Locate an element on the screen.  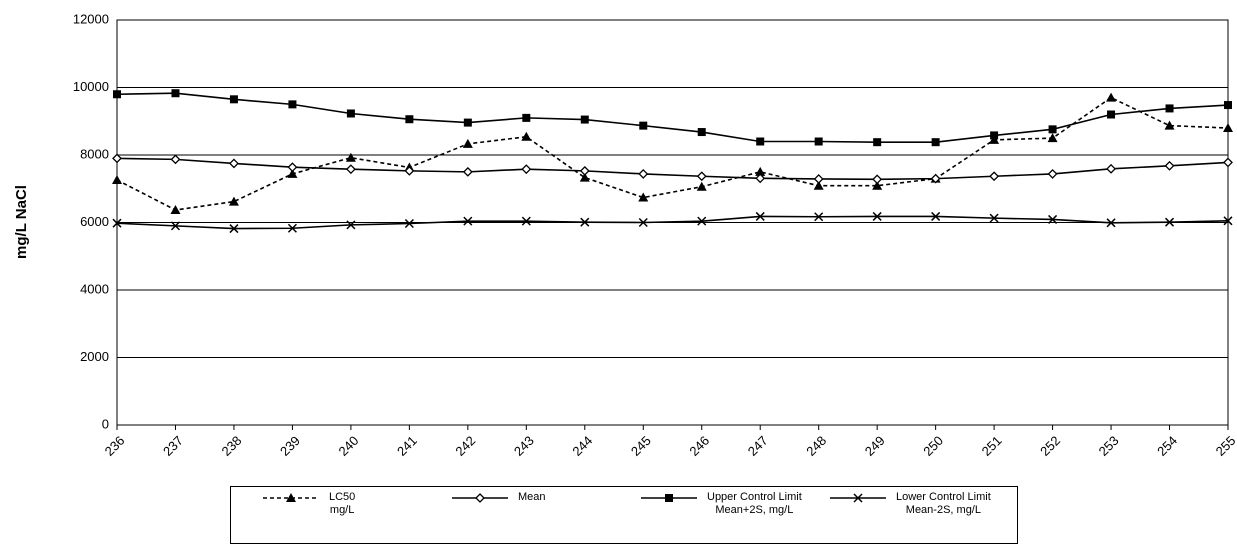
y-tick-label: 8000 is located at coordinates (94, 153).